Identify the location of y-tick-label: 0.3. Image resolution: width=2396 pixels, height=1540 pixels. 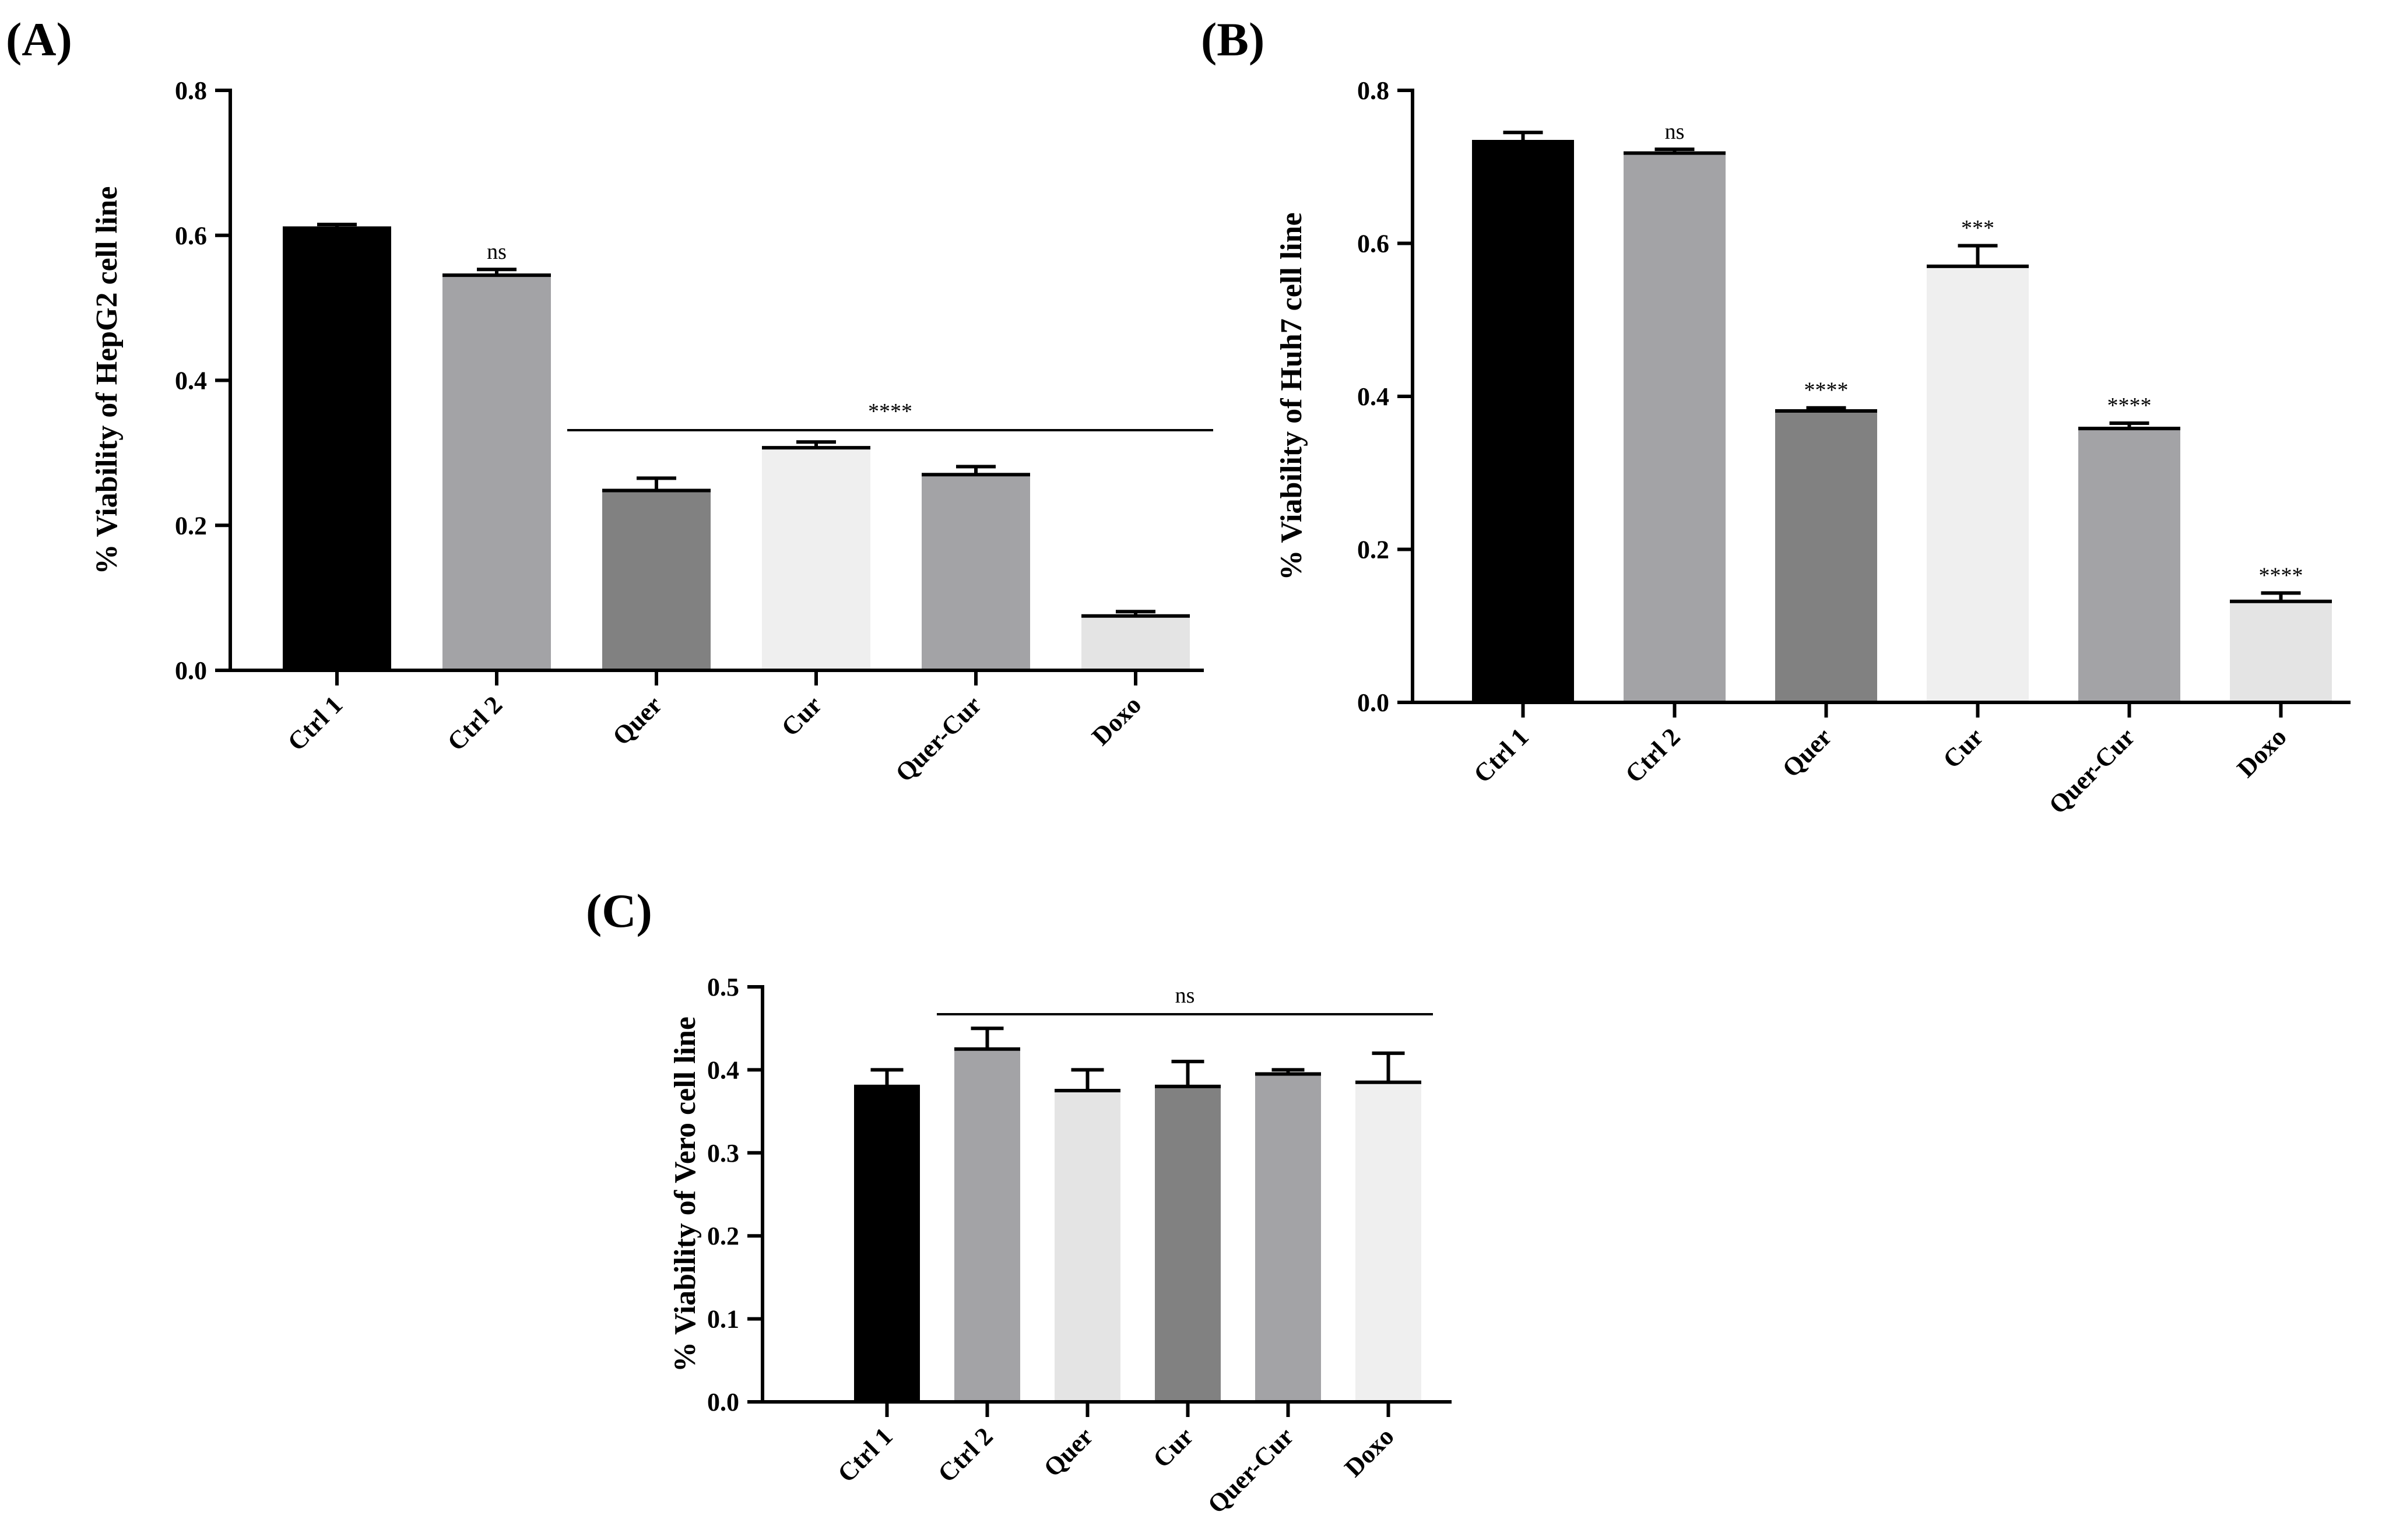
(723, 1153).